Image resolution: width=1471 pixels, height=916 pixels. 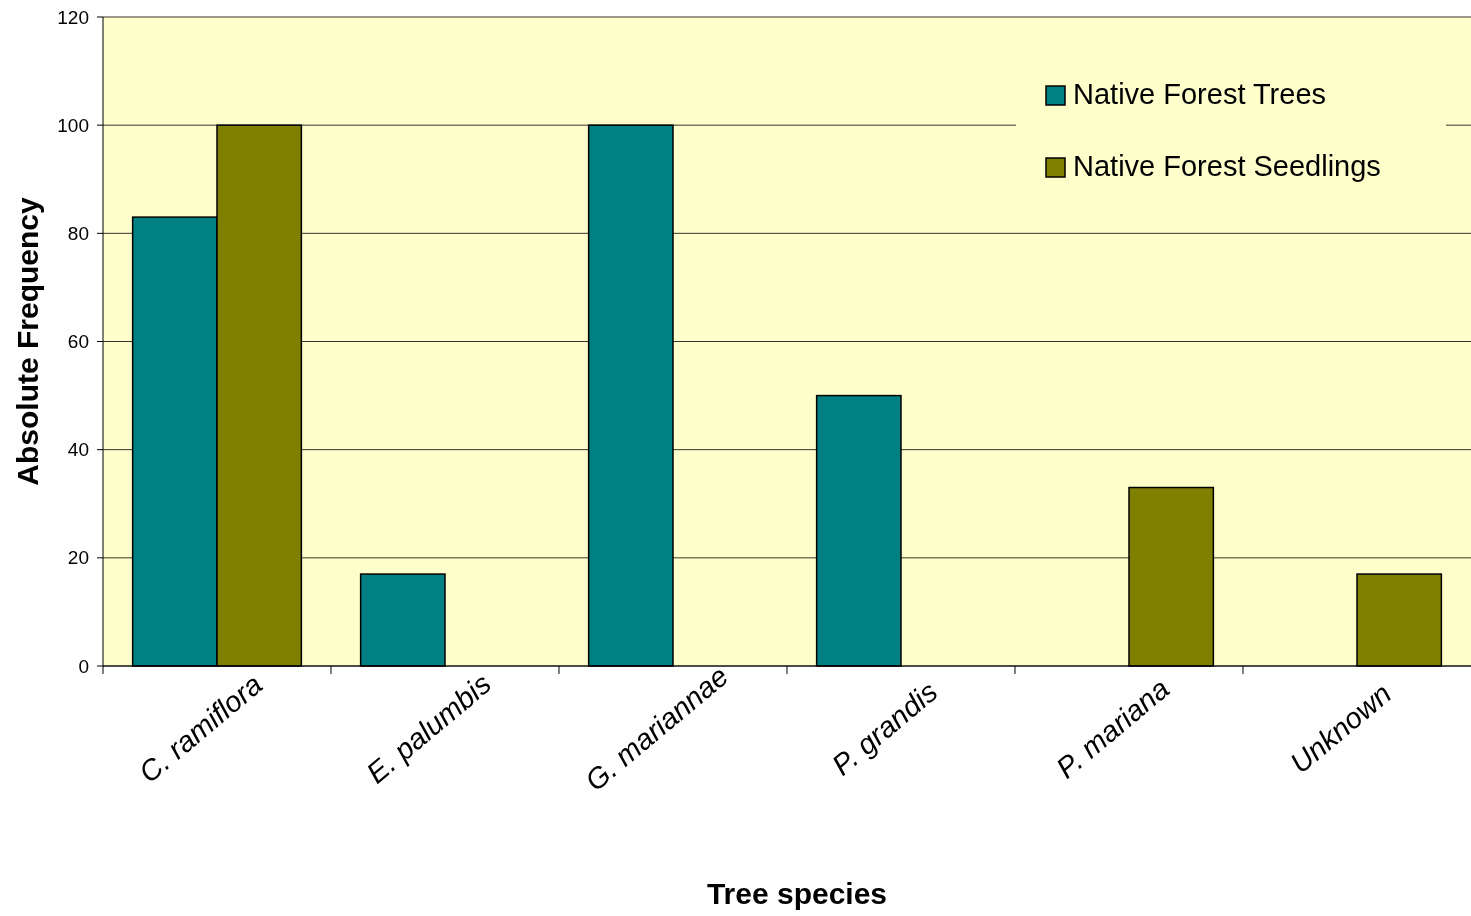 What do you see at coordinates (83, 666) in the screenshot?
I see `y-tick-label: 0` at bounding box center [83, 666].